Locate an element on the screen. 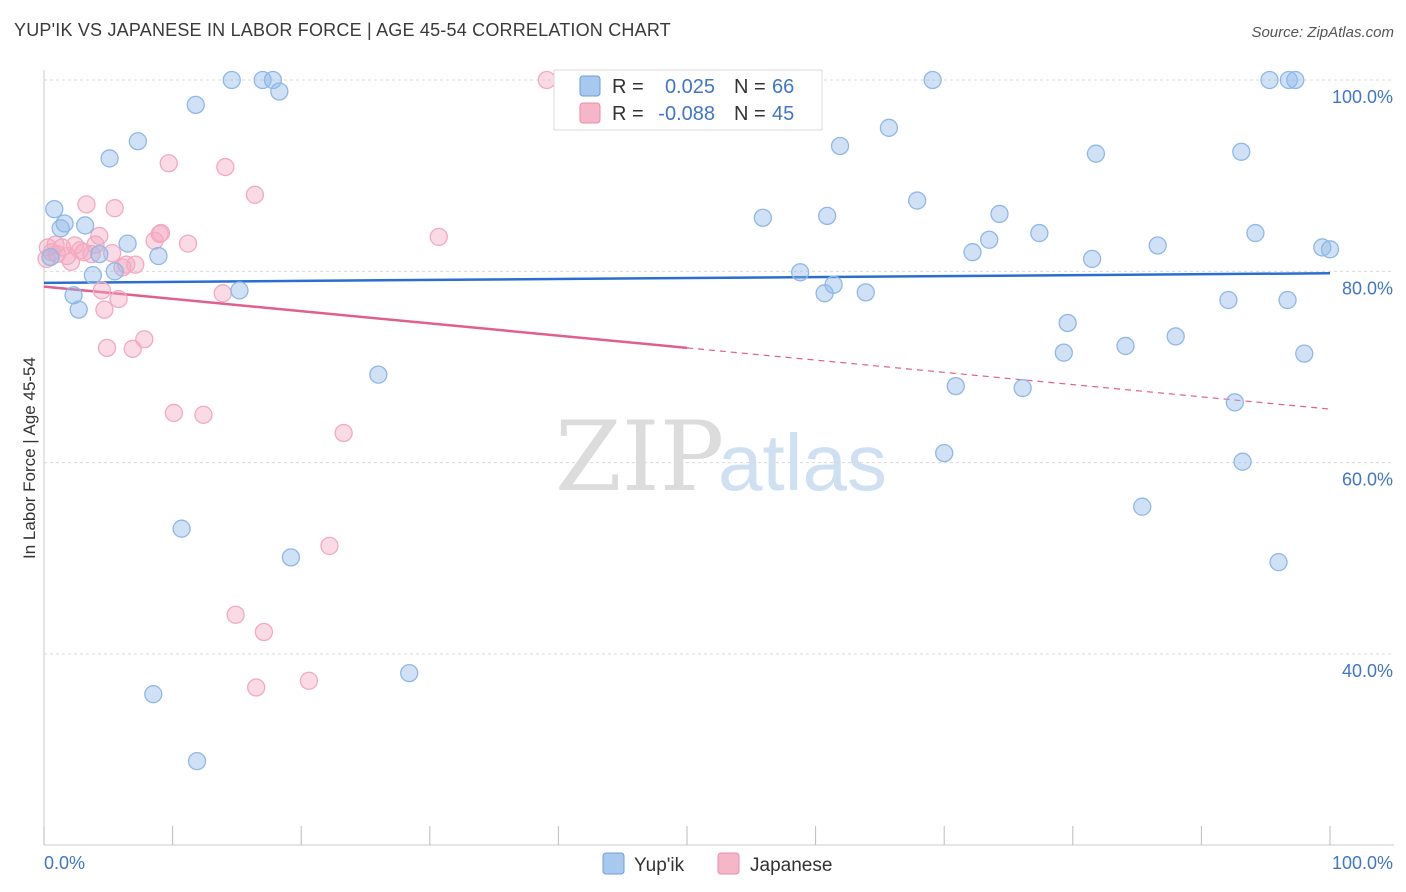  top-legend: R = 0.025 N = 66 R = -0.088 N = 45 is located at coordinates (688, 100).